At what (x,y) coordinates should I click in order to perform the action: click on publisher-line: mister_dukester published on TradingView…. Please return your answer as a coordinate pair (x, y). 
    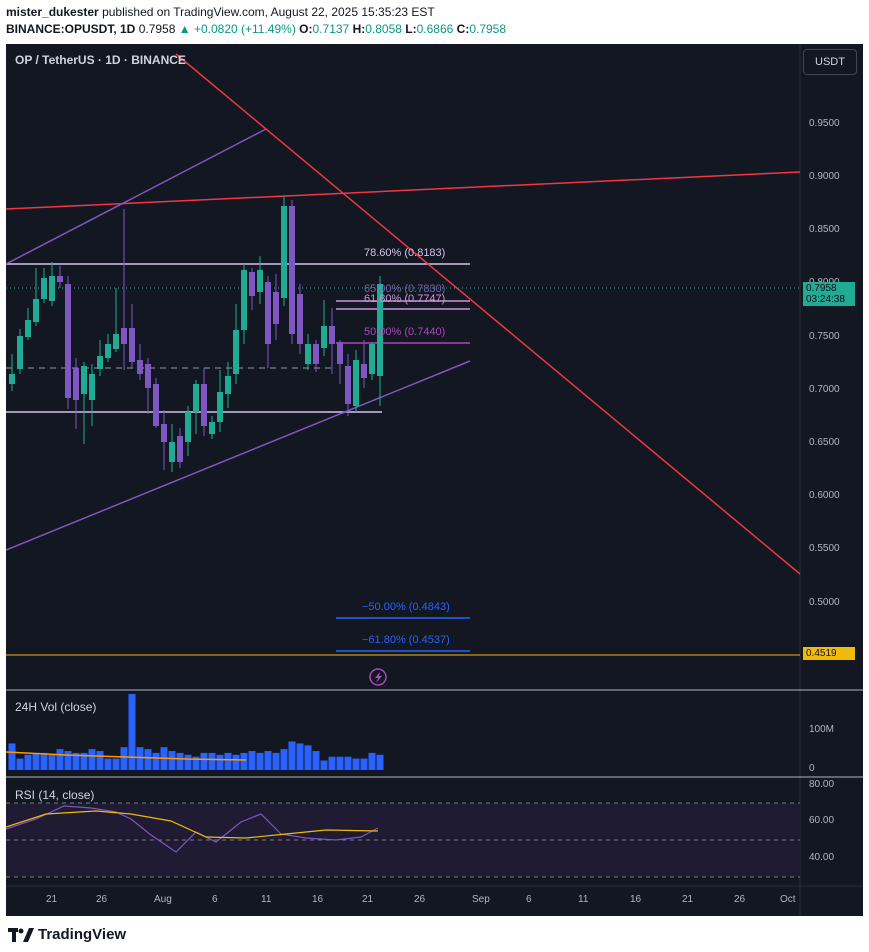
    Looking at the image, I should click on (220, 12).